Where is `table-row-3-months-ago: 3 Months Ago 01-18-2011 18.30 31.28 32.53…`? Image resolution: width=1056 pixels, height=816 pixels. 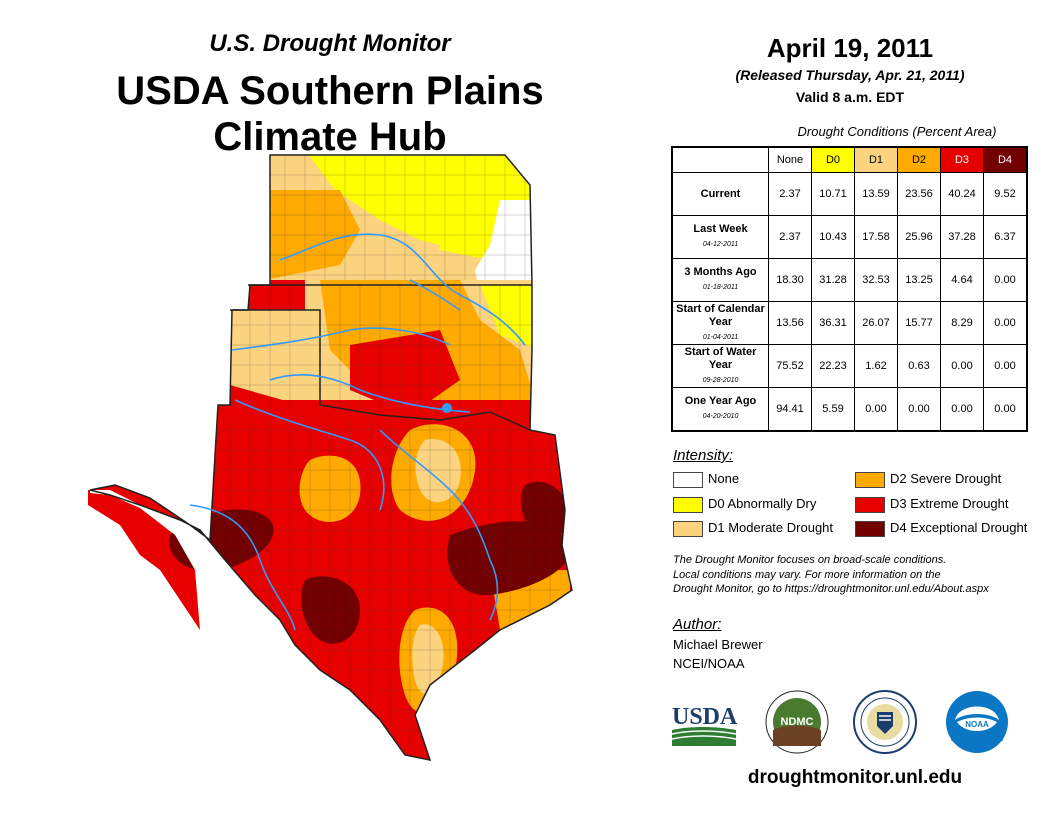
table-row-3-months-ago: 3 Months Ago 01-18-2011 18.30 31.28 32.53… is located at coordinates (849, 280).